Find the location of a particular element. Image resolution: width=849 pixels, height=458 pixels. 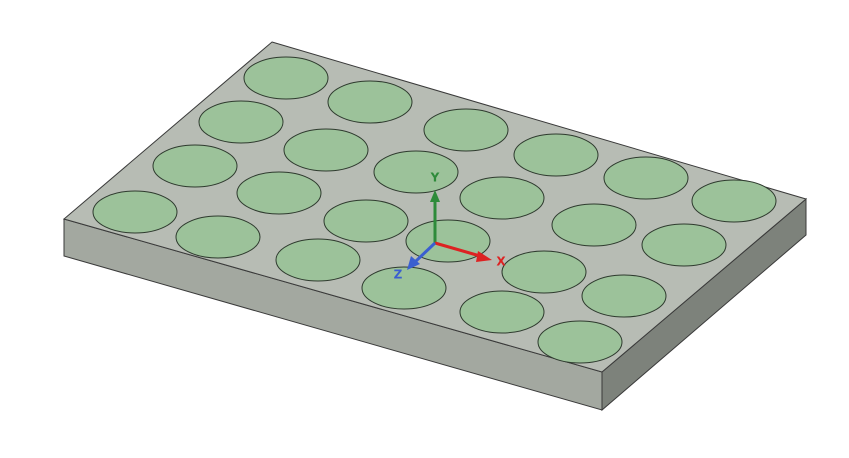

z-axis-arrow is located at coordinates (425, 252).